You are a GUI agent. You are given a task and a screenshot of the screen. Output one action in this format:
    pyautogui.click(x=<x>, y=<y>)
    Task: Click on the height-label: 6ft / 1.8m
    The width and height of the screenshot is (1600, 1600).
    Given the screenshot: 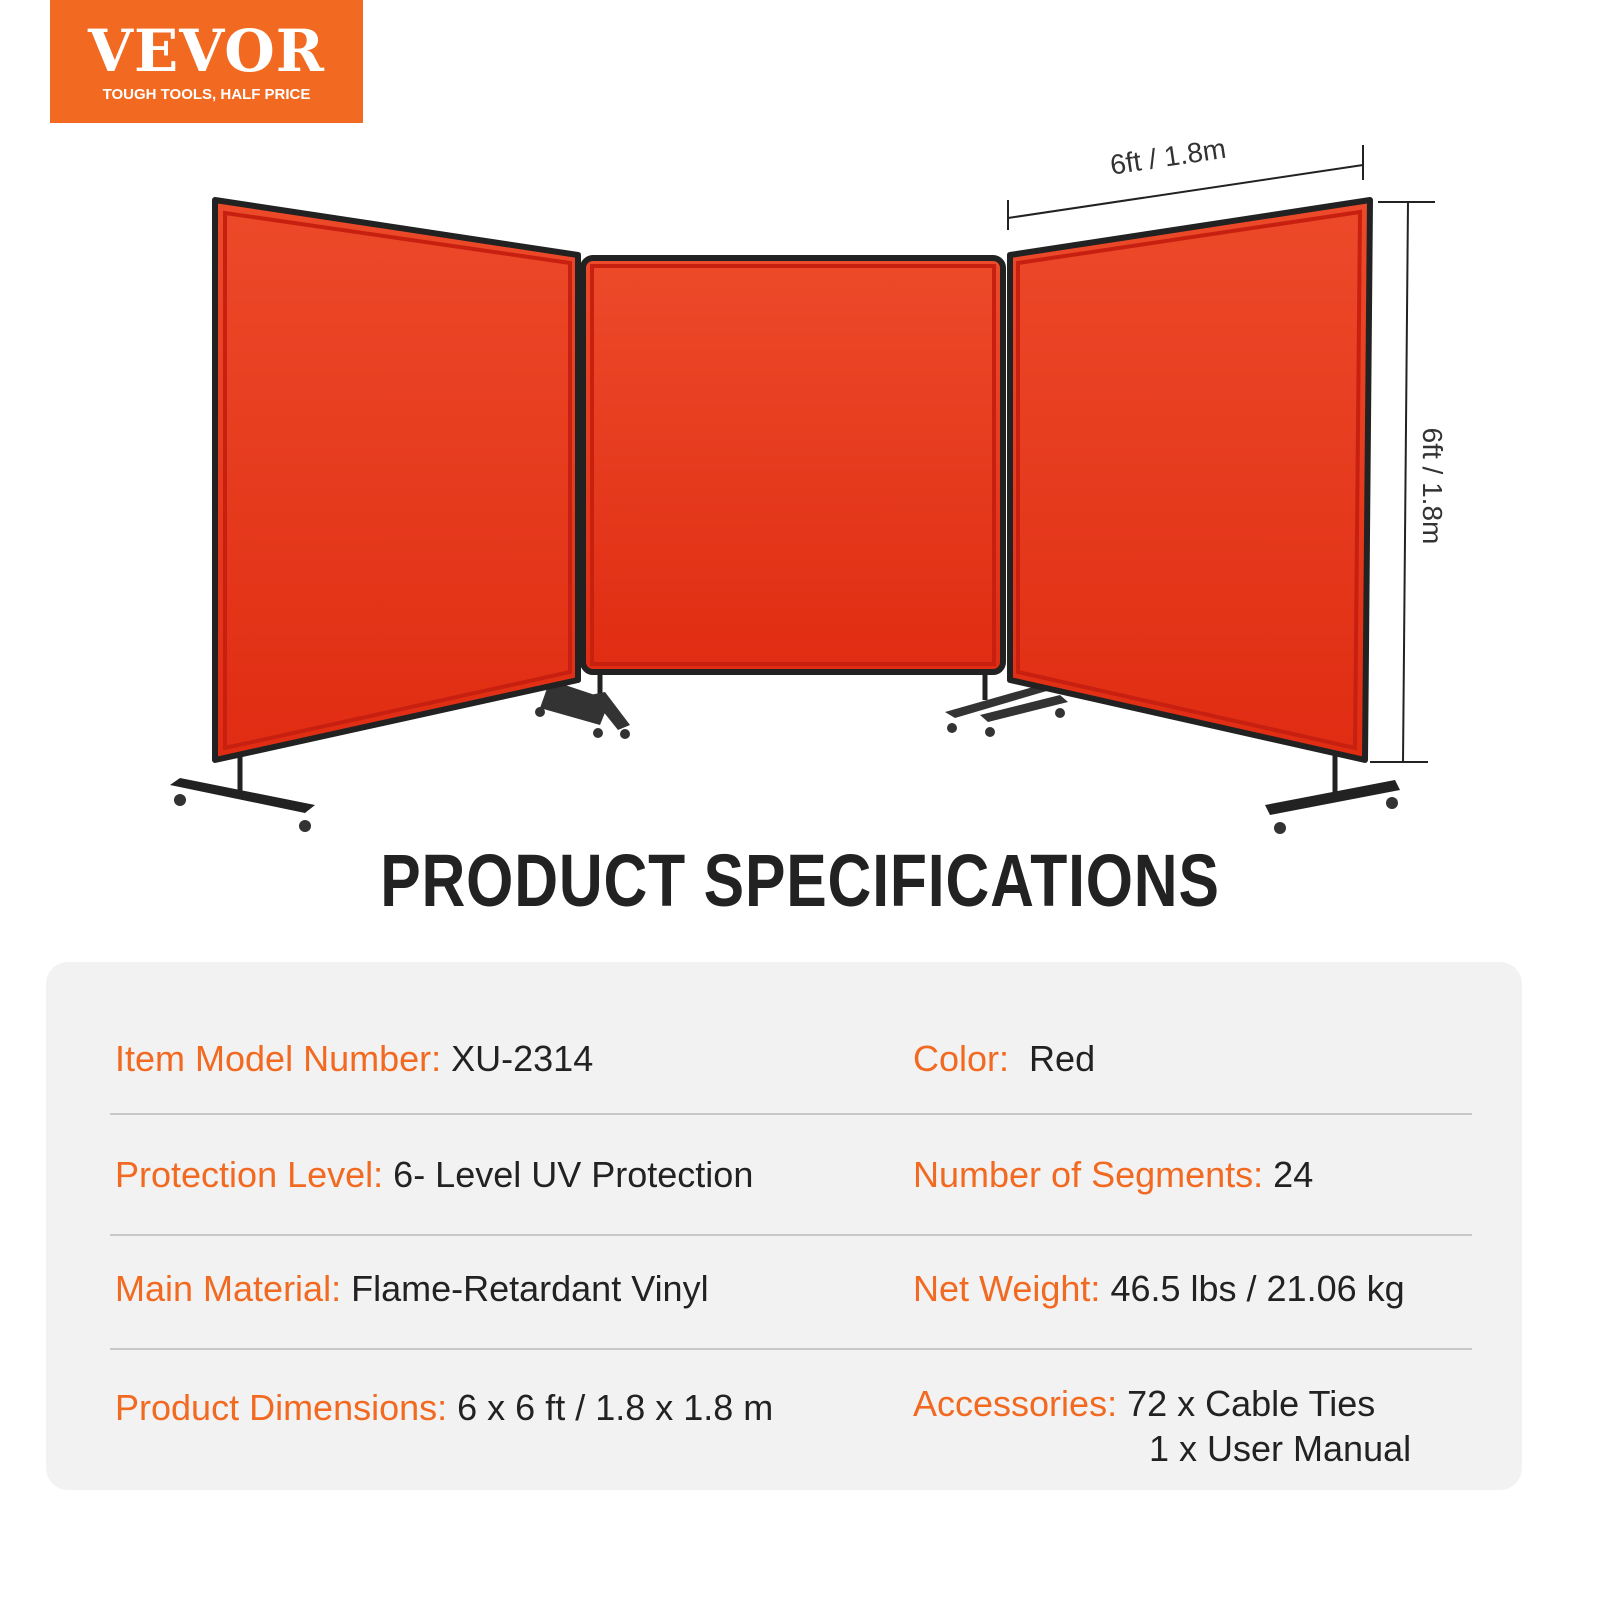 What is the action you would take?
    pyautogui.click(x=1432, y=486)
    